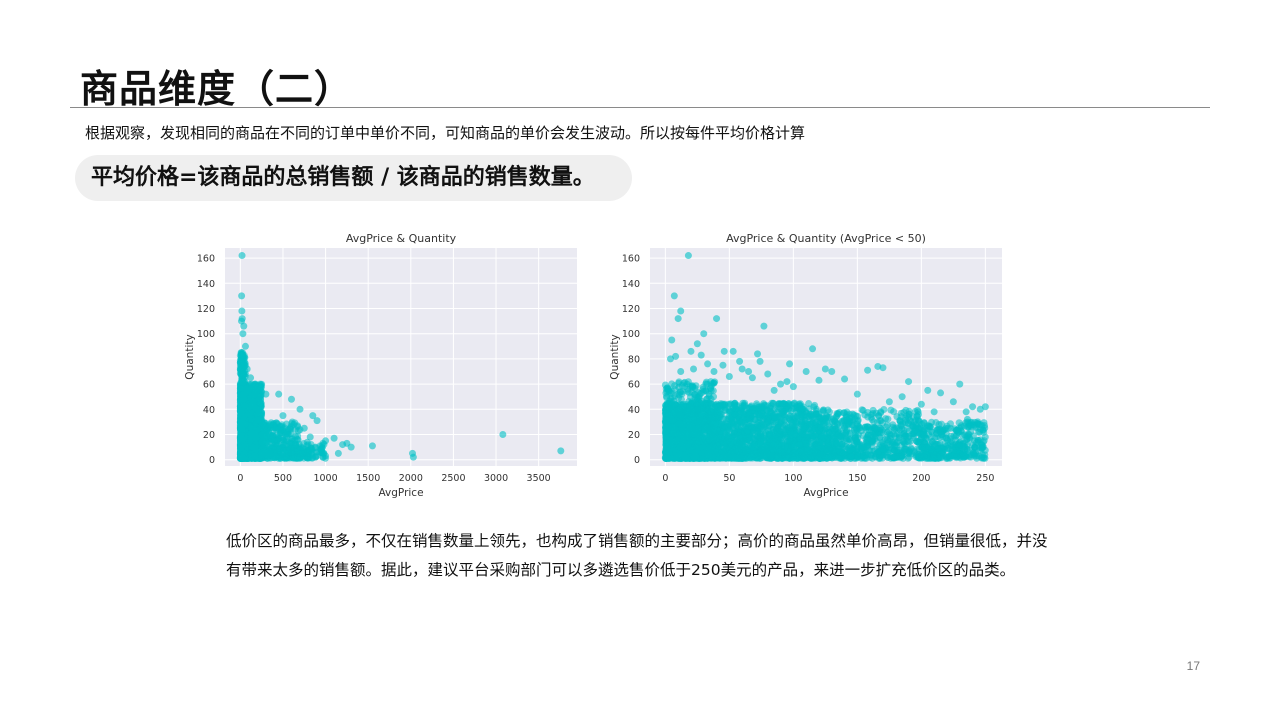  What do you see at coordinates (539, 478) in the screenshot?
I see `x-tick-label: 3500` at bounding box center [539, 478].